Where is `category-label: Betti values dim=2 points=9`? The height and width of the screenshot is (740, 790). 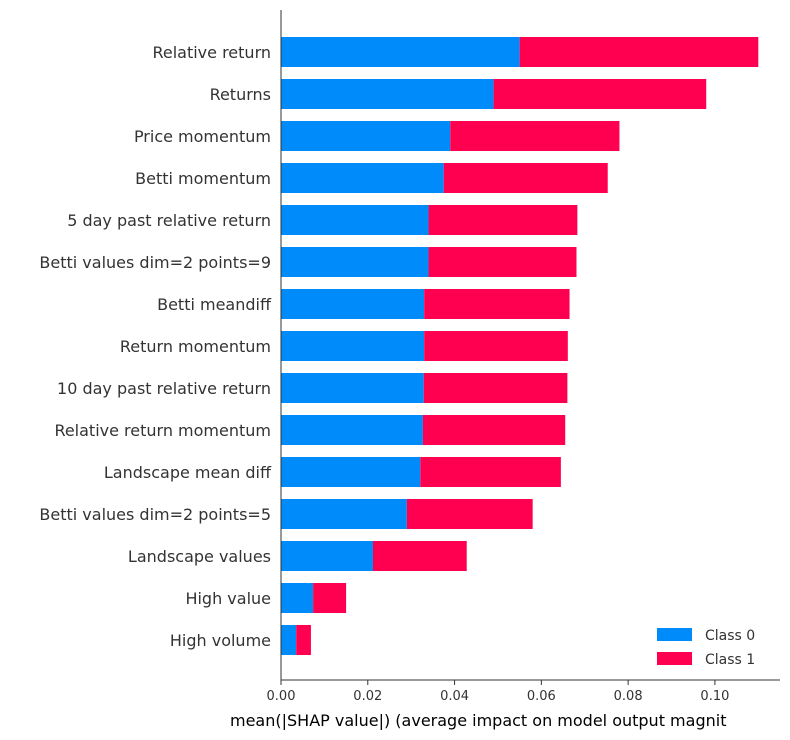
category-label: Betti values dim=2 points=9 is located at coordinates (155, 262).